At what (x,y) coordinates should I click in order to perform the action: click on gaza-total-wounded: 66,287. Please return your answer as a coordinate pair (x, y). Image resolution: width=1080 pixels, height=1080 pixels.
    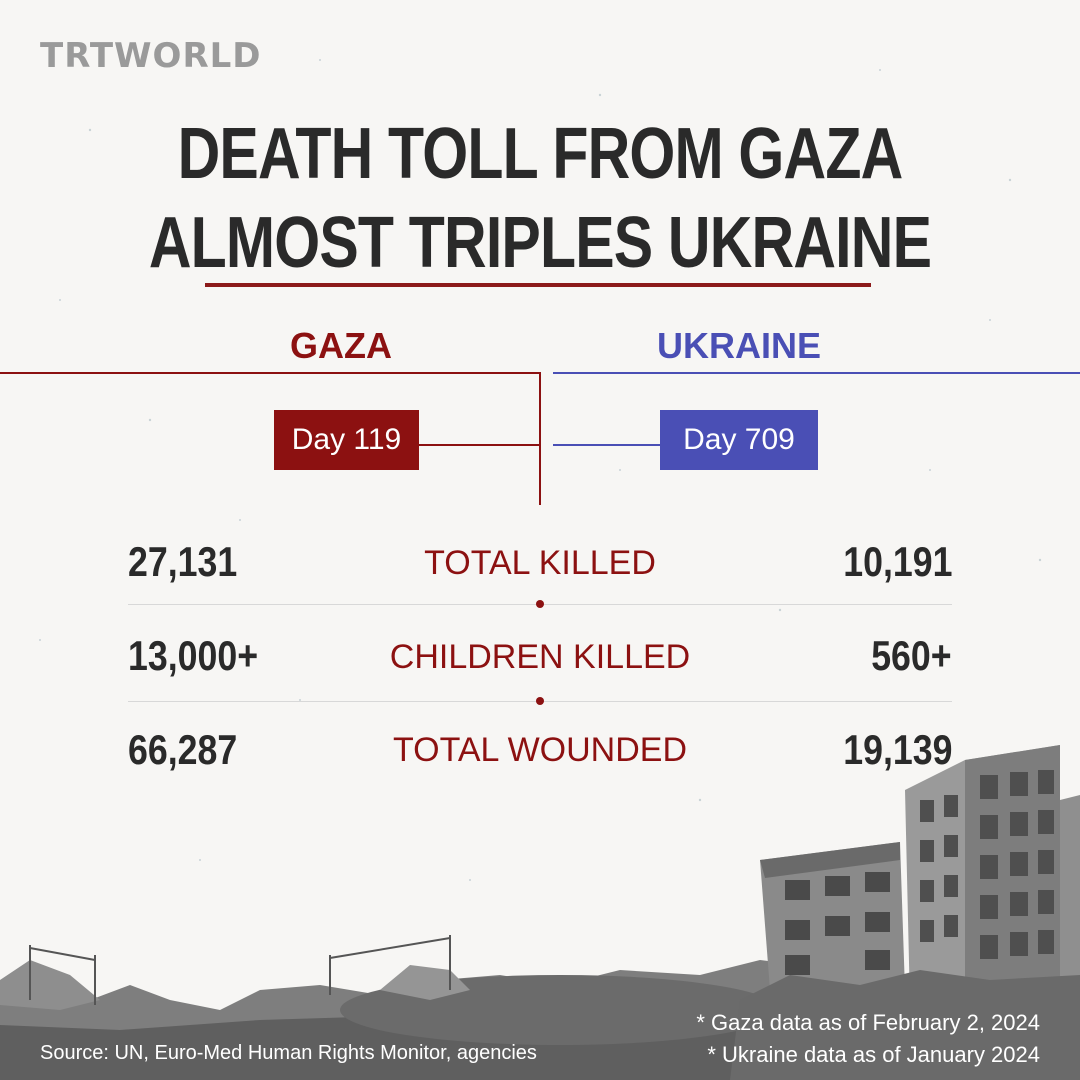
    Looking at the image, I should click on (183, 749).